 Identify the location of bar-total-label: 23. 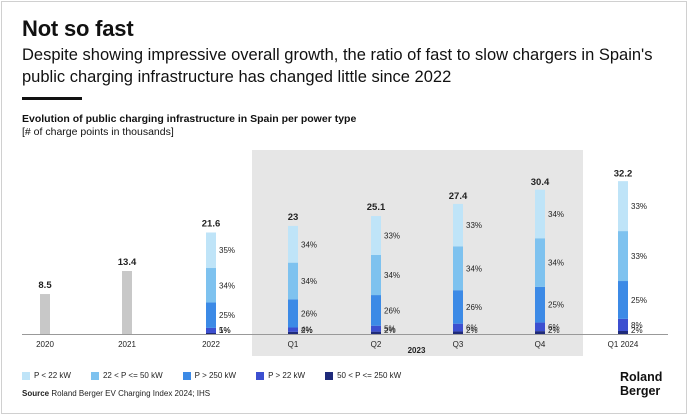
(293, 217).